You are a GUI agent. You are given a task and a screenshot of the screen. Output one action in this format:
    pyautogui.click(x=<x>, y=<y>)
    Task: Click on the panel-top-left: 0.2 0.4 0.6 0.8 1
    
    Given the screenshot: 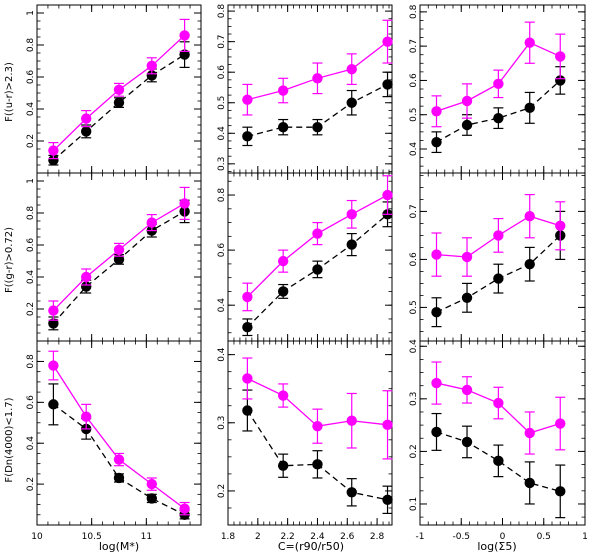 What is the action you would take?
    pyautogui.click(x=114, y=89)
    